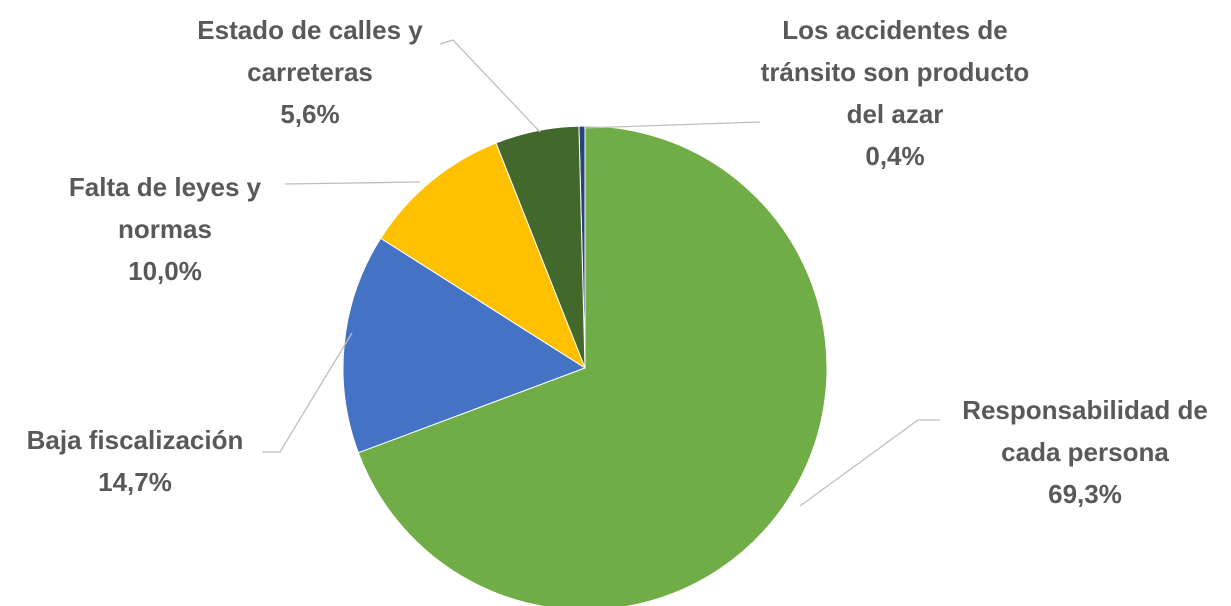 The height and width of the screenshot is (606, 1231). What do you see at coordinates (165, 208) in the screenshot?
I see `category-label: Falta de leyes y normas` at bounding box center [165, 208].